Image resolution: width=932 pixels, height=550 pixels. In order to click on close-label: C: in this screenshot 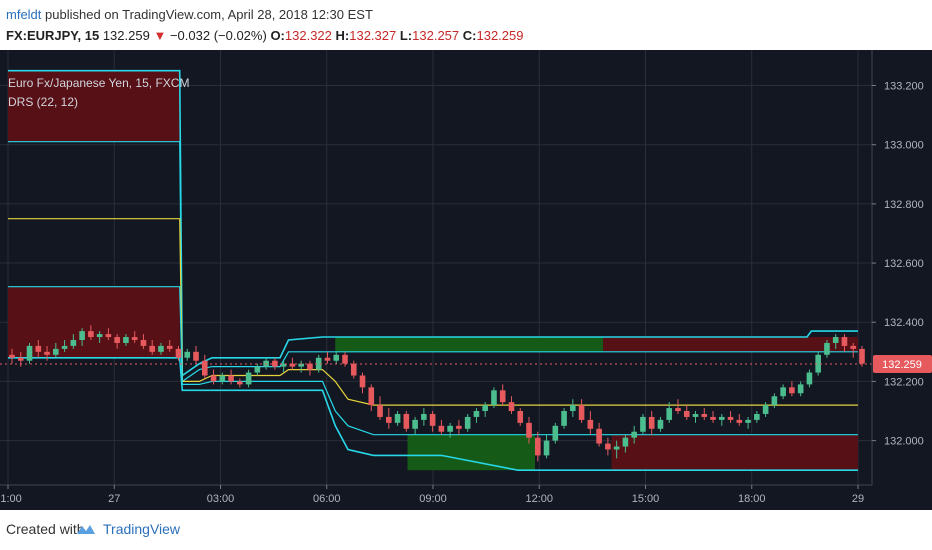, I will do `click(469, 35)`.